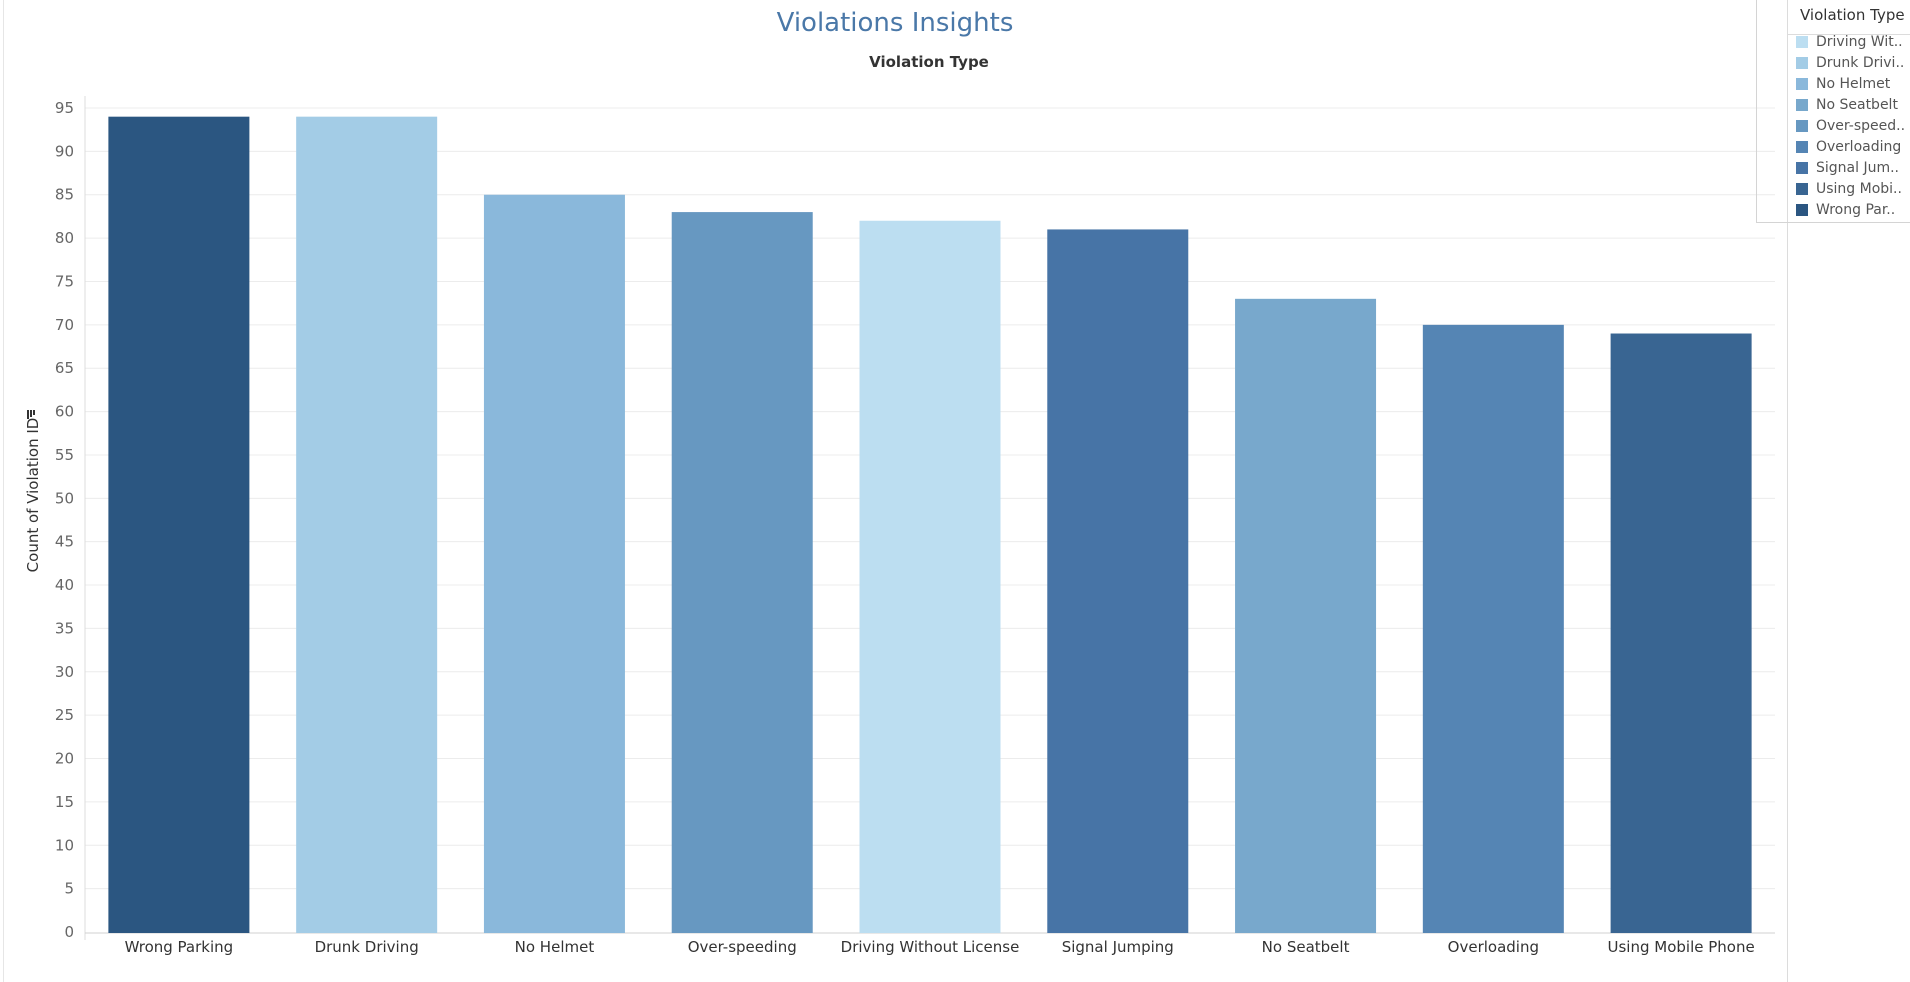 The height and width of the screenshot is (982, 1910). What do you see at coordinates (64, 715) in the screenshot?
I see `y-tick-label: 25` at bounding box center [64, 715].